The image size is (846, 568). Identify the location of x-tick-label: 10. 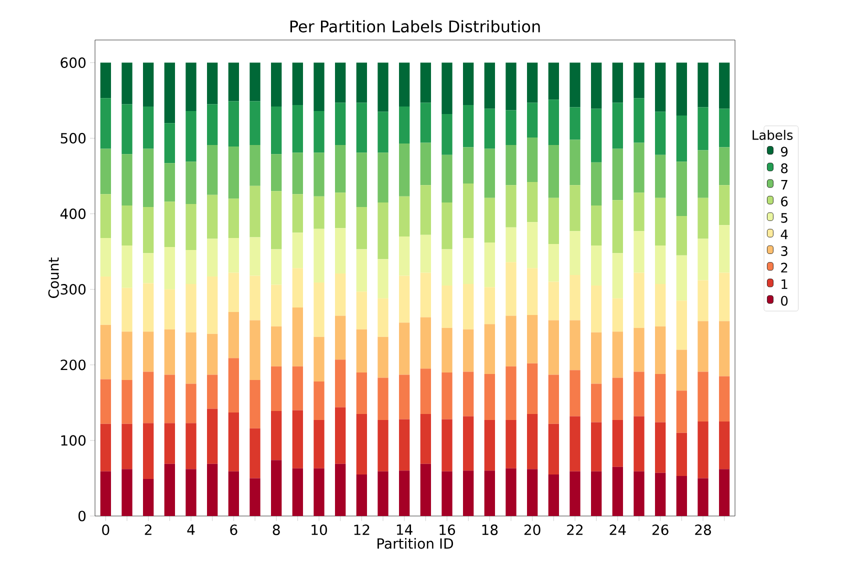
(319, 530).